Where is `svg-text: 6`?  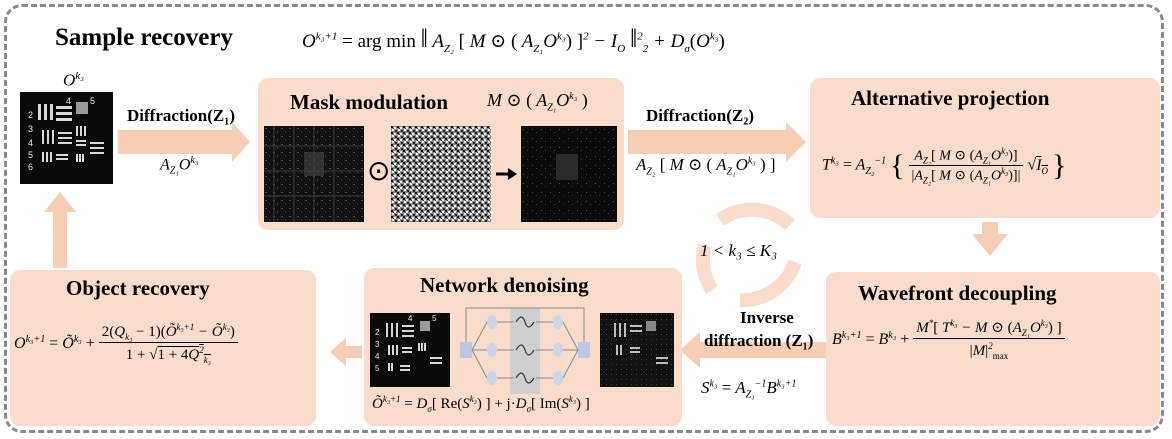 svg-text: 6 is located at coordinates (30, 167).